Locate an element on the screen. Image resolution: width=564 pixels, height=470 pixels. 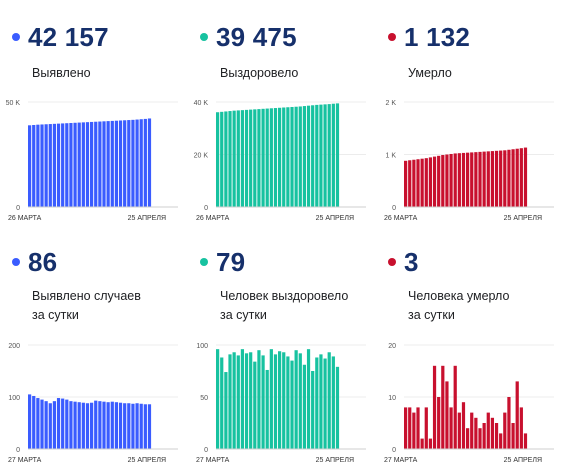
stat-label-line: Выявлено is located at coordinates (61, 73).